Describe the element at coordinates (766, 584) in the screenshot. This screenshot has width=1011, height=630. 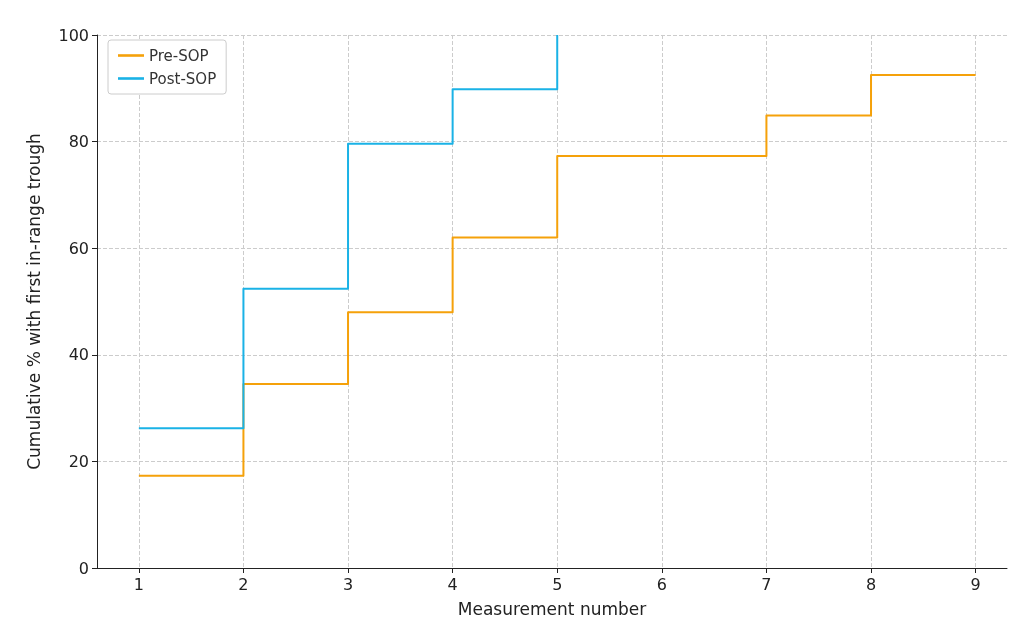
I see `x-tick-label: 7` at that location.